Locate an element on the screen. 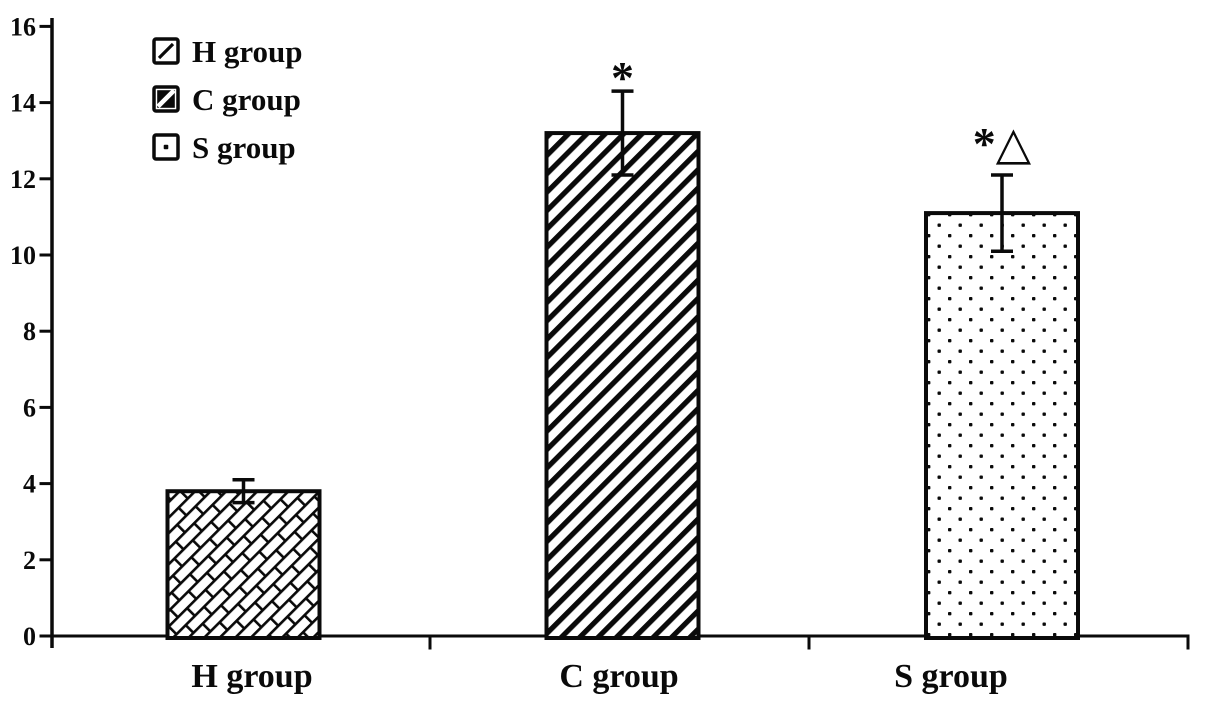  y-tick-label-10: 10 is located at coordinates (23, 255).